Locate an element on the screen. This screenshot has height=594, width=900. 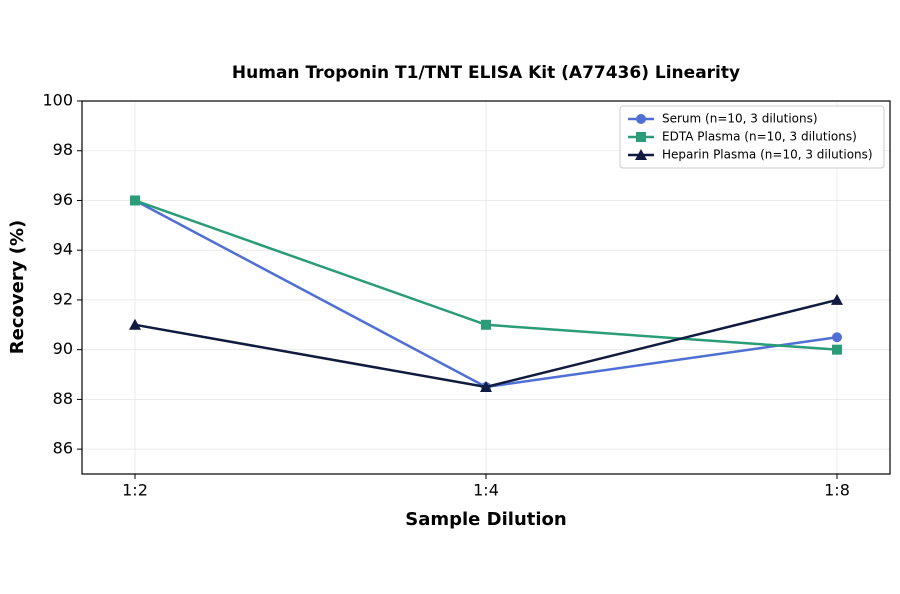
legend-label: EDTA Plasma (n=10, 3 dilutions) is located at coordinates (759, 137).